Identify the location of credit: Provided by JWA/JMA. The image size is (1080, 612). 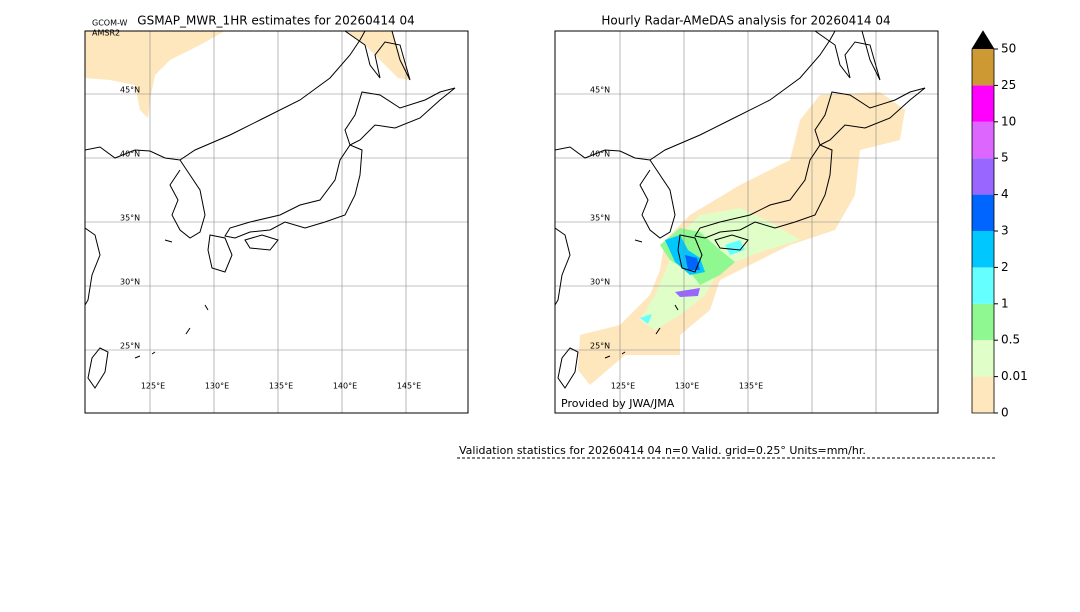
(618, 403).